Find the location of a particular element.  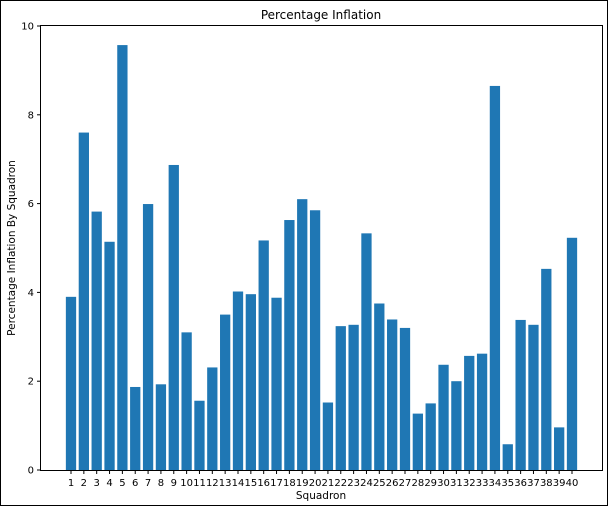

x-tick-label: 37 is located at coordinates (533, 483).